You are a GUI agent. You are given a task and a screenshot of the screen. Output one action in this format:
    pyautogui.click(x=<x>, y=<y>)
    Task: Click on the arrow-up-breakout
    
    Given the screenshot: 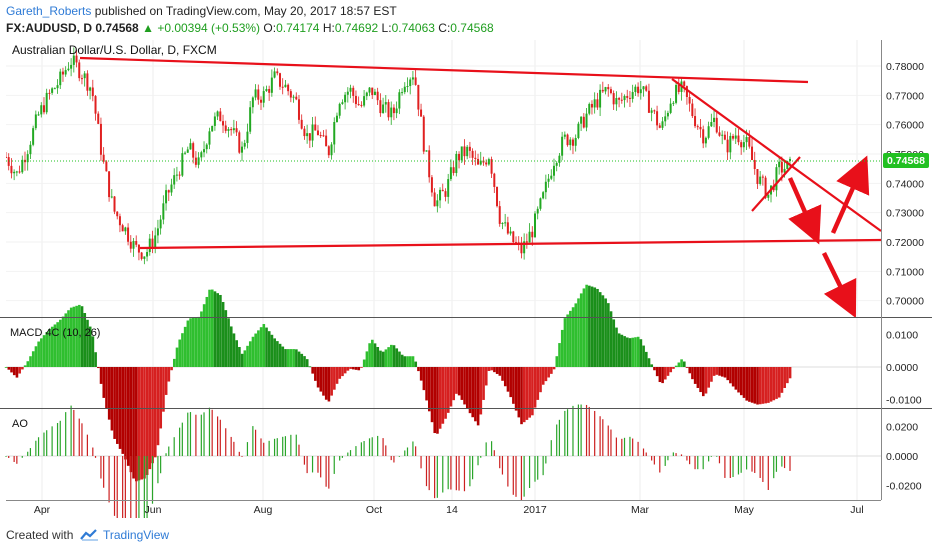 What is the action you would take?
    pyautogui.click(x=850, y=194)
    